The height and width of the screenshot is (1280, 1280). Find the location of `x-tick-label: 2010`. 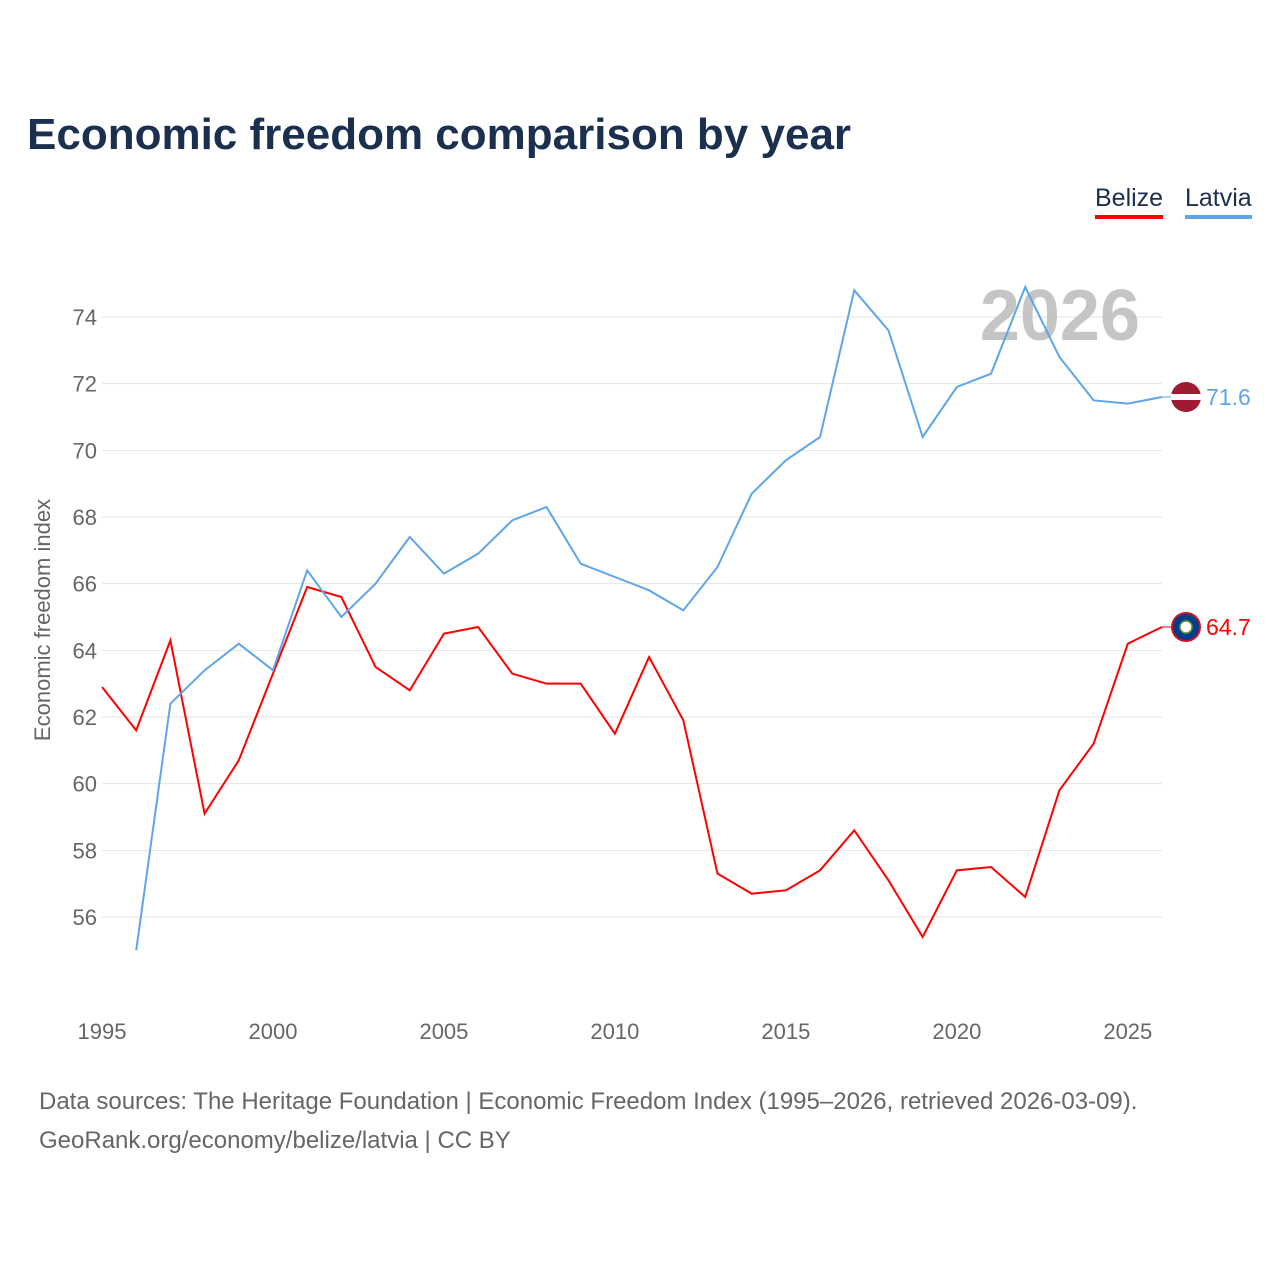

x-tick-label: 2010 is located at coordinates (614, 1031).